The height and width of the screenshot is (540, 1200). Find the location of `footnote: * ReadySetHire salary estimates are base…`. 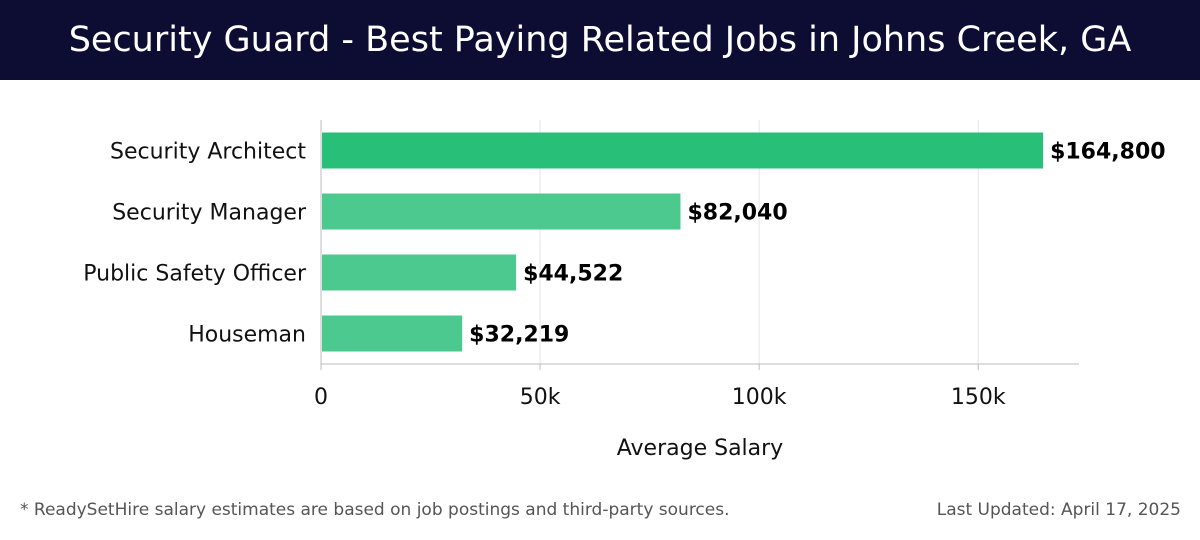

footnote: * ReadySetHire salary estimates are base… is located at coordinates (375, 510).